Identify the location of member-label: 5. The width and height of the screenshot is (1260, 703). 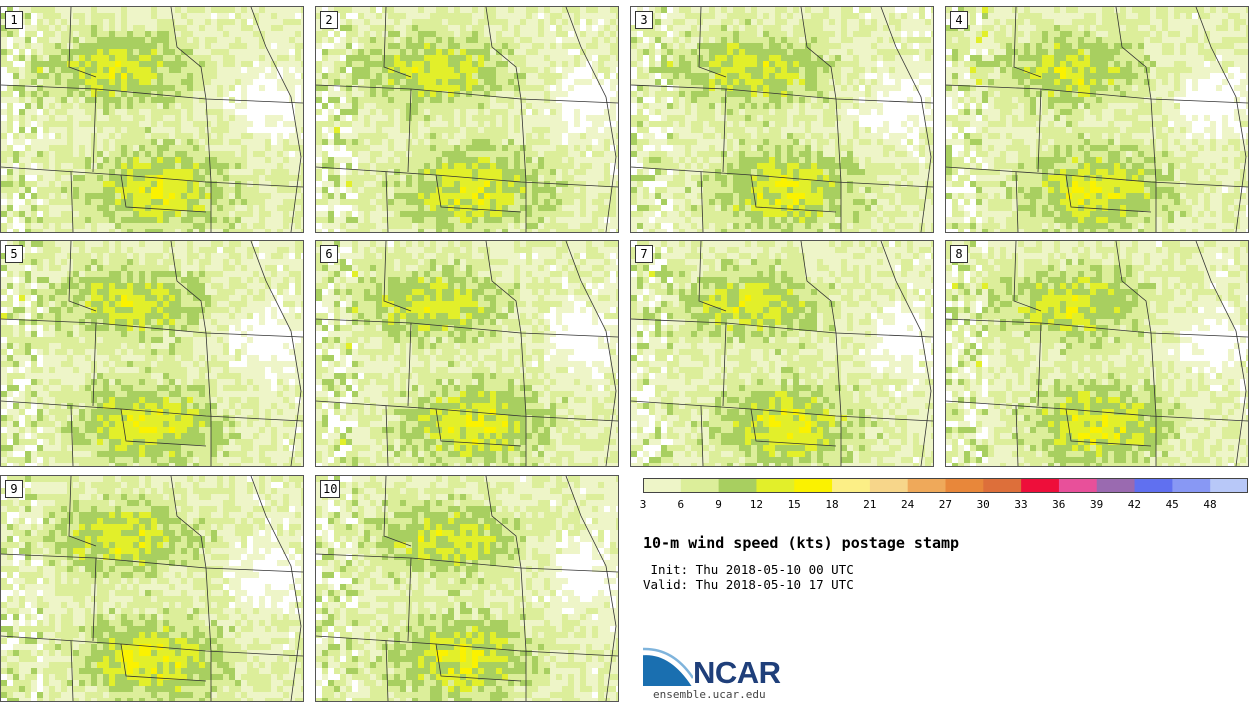
(14, 254).